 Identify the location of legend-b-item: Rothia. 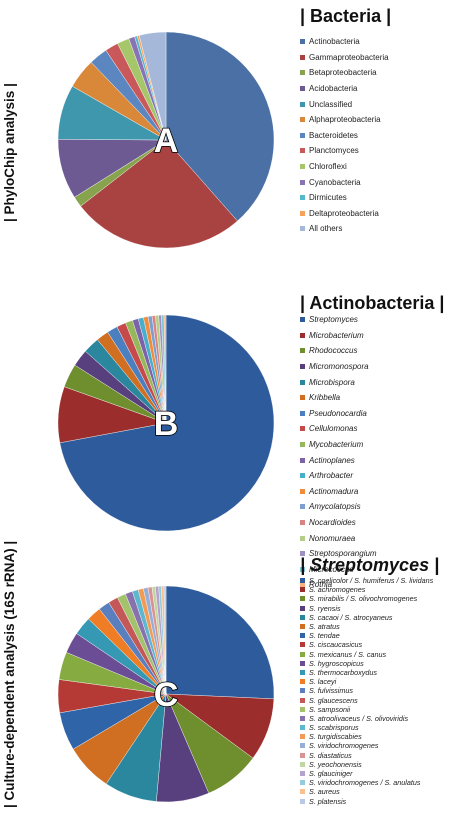
(338, 585).